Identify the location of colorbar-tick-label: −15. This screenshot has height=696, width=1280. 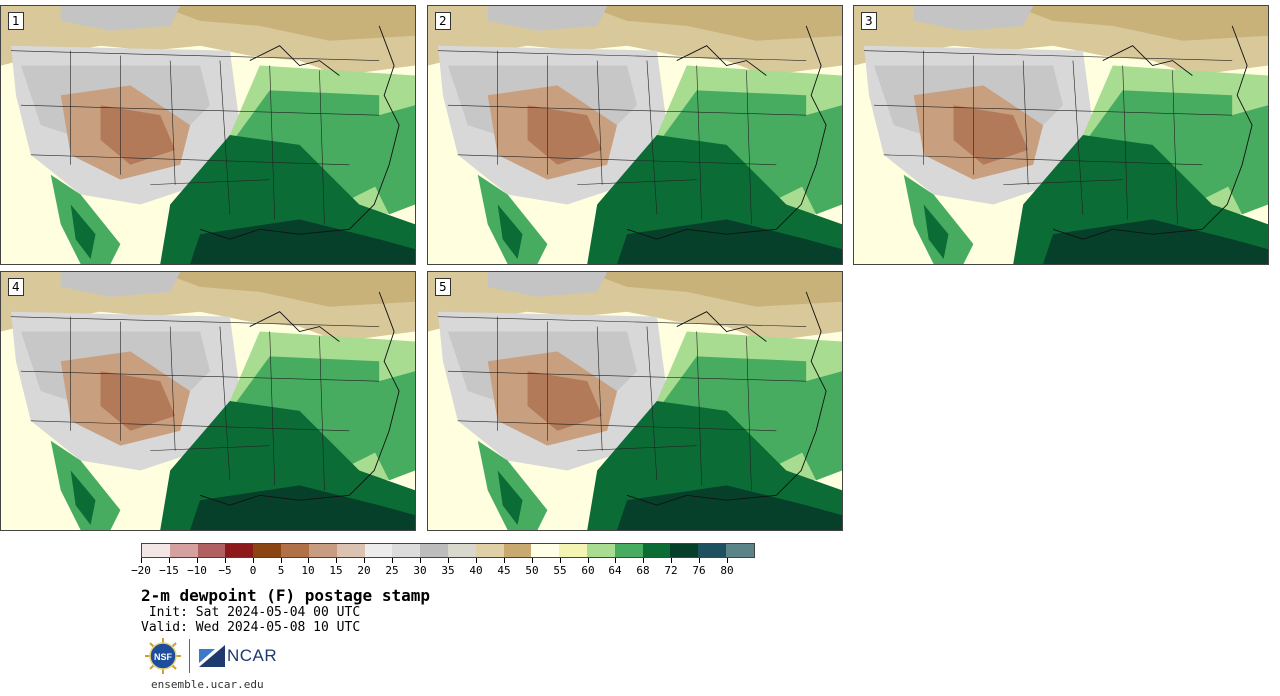
(169, 570).